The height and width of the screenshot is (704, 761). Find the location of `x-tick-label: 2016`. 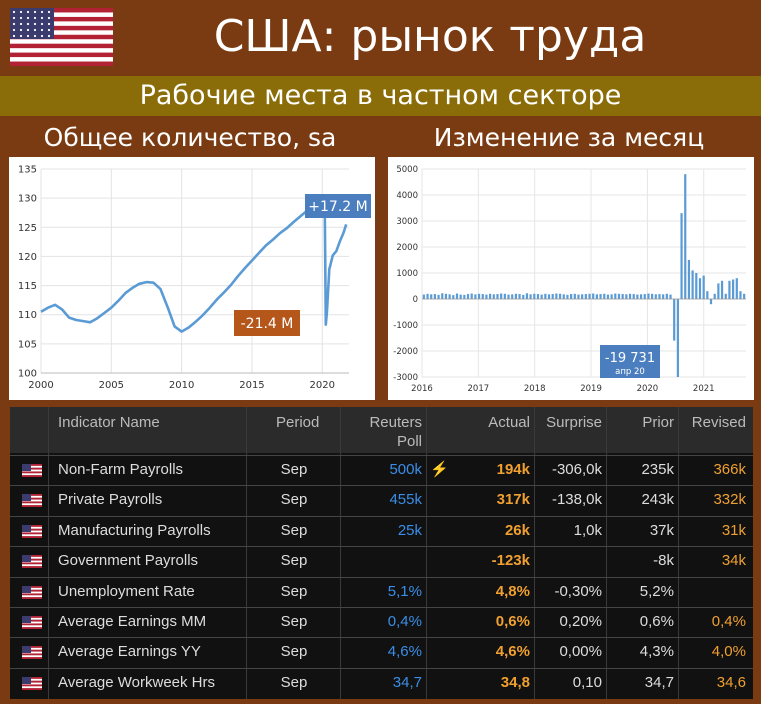

x-tick-label: 2016 is located at coordinates (422, 389).